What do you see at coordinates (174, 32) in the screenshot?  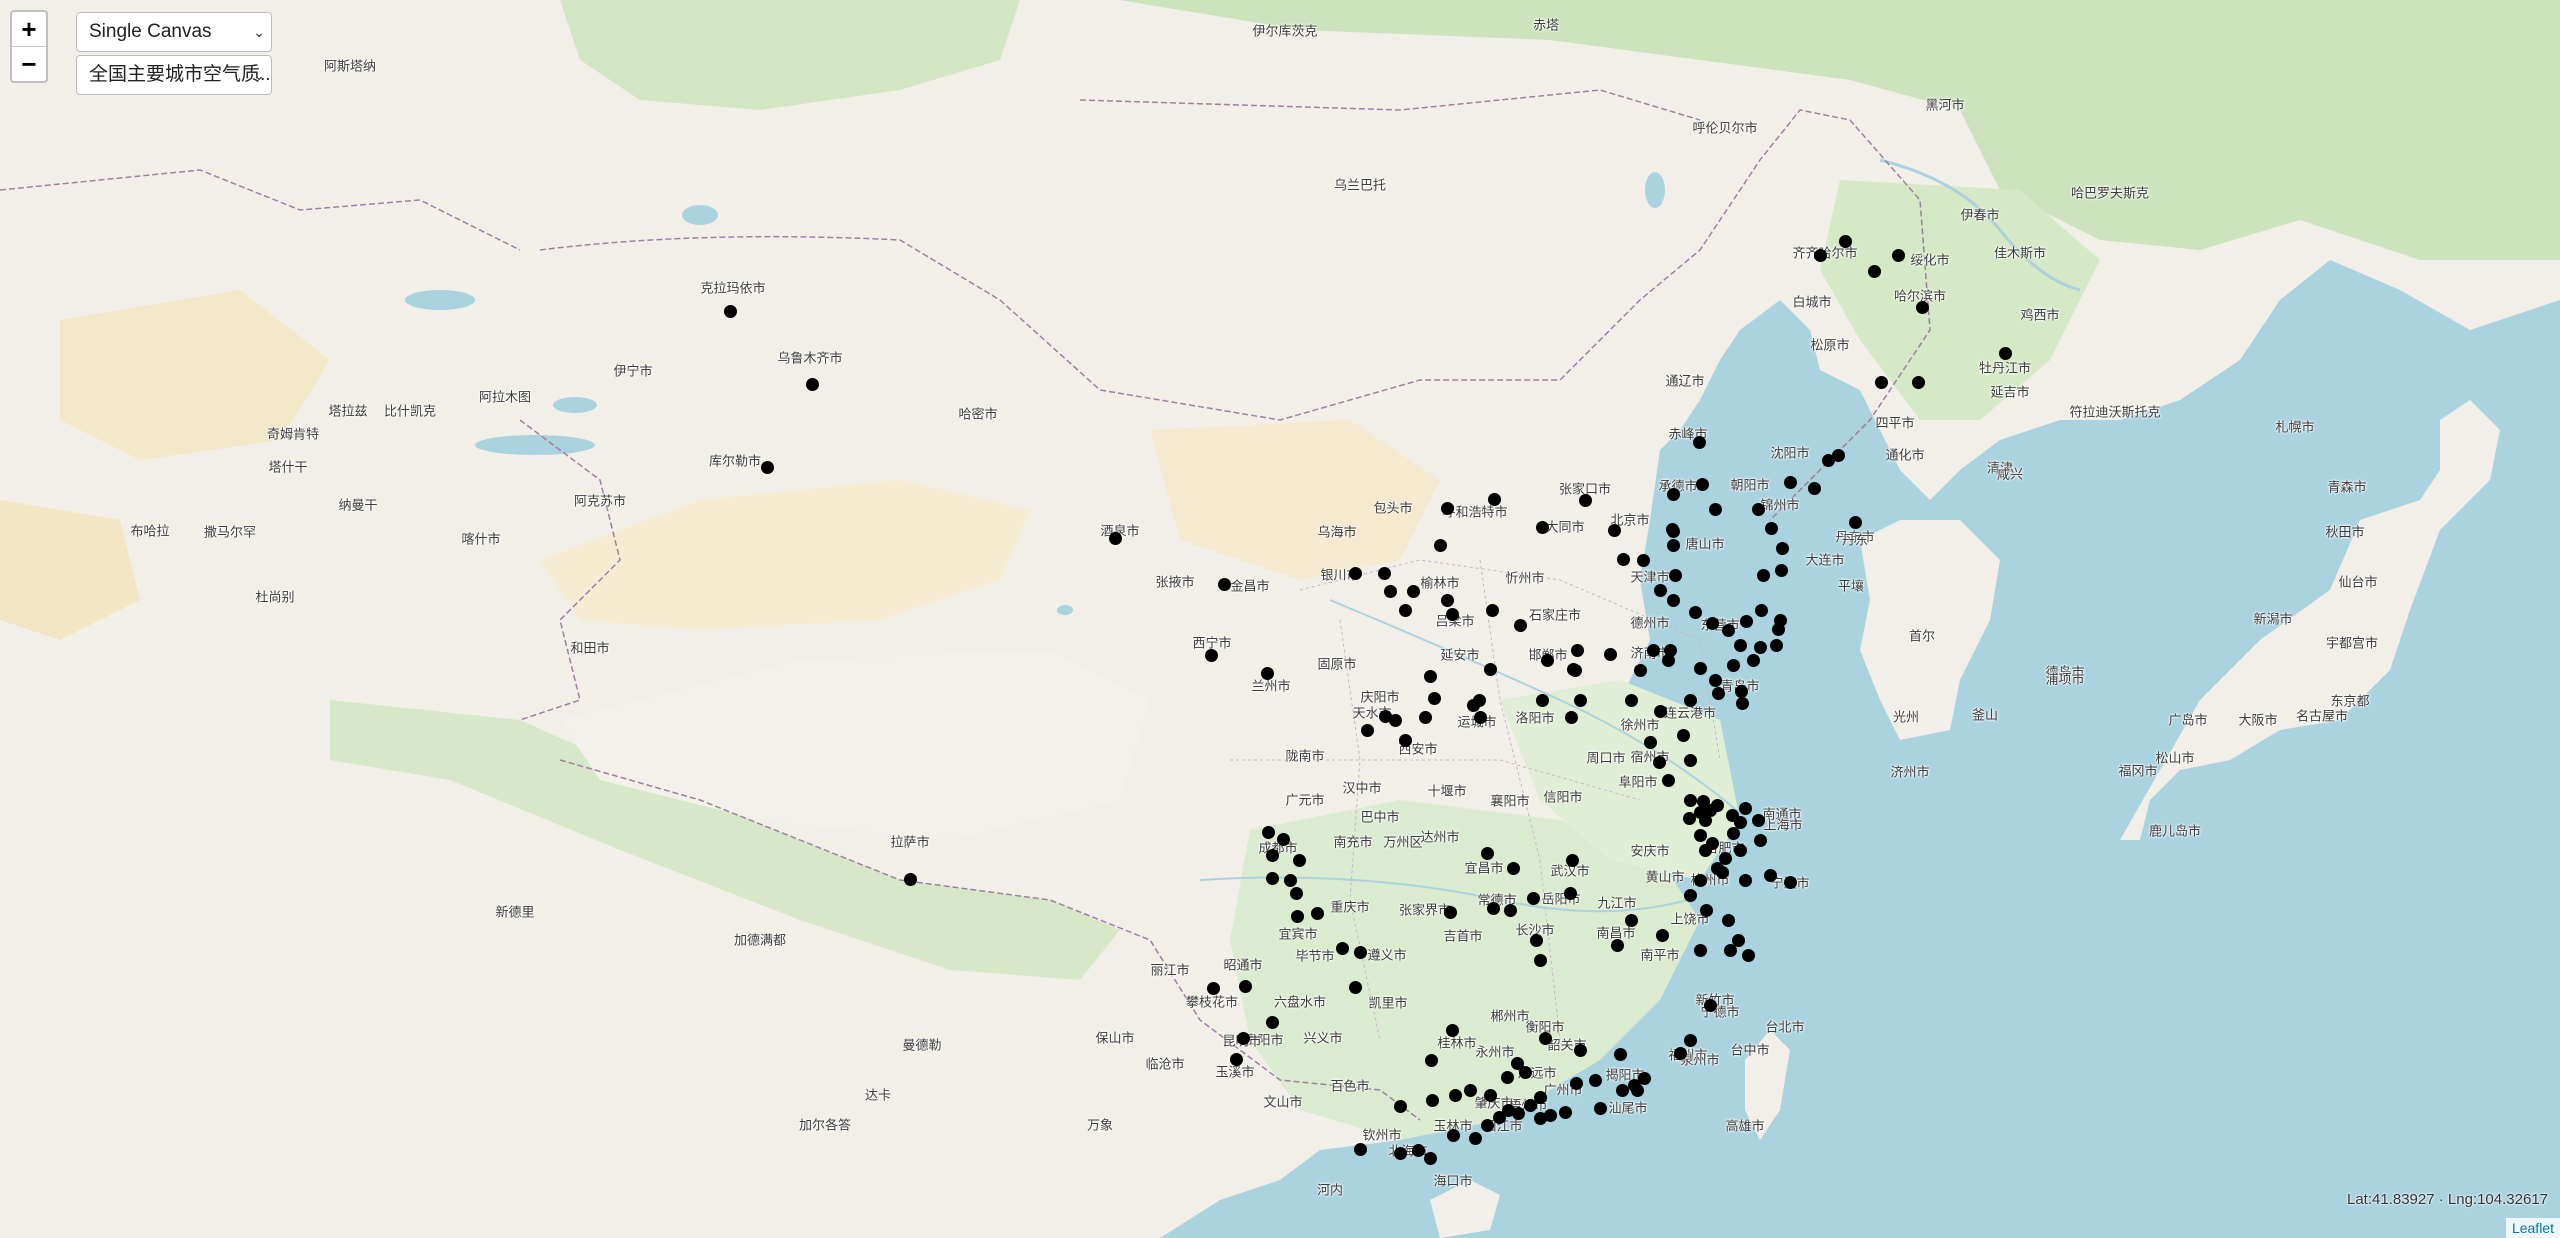 I see `canvas-mode-select: Single Canvas ⌄` at bounding box center [174, 32].